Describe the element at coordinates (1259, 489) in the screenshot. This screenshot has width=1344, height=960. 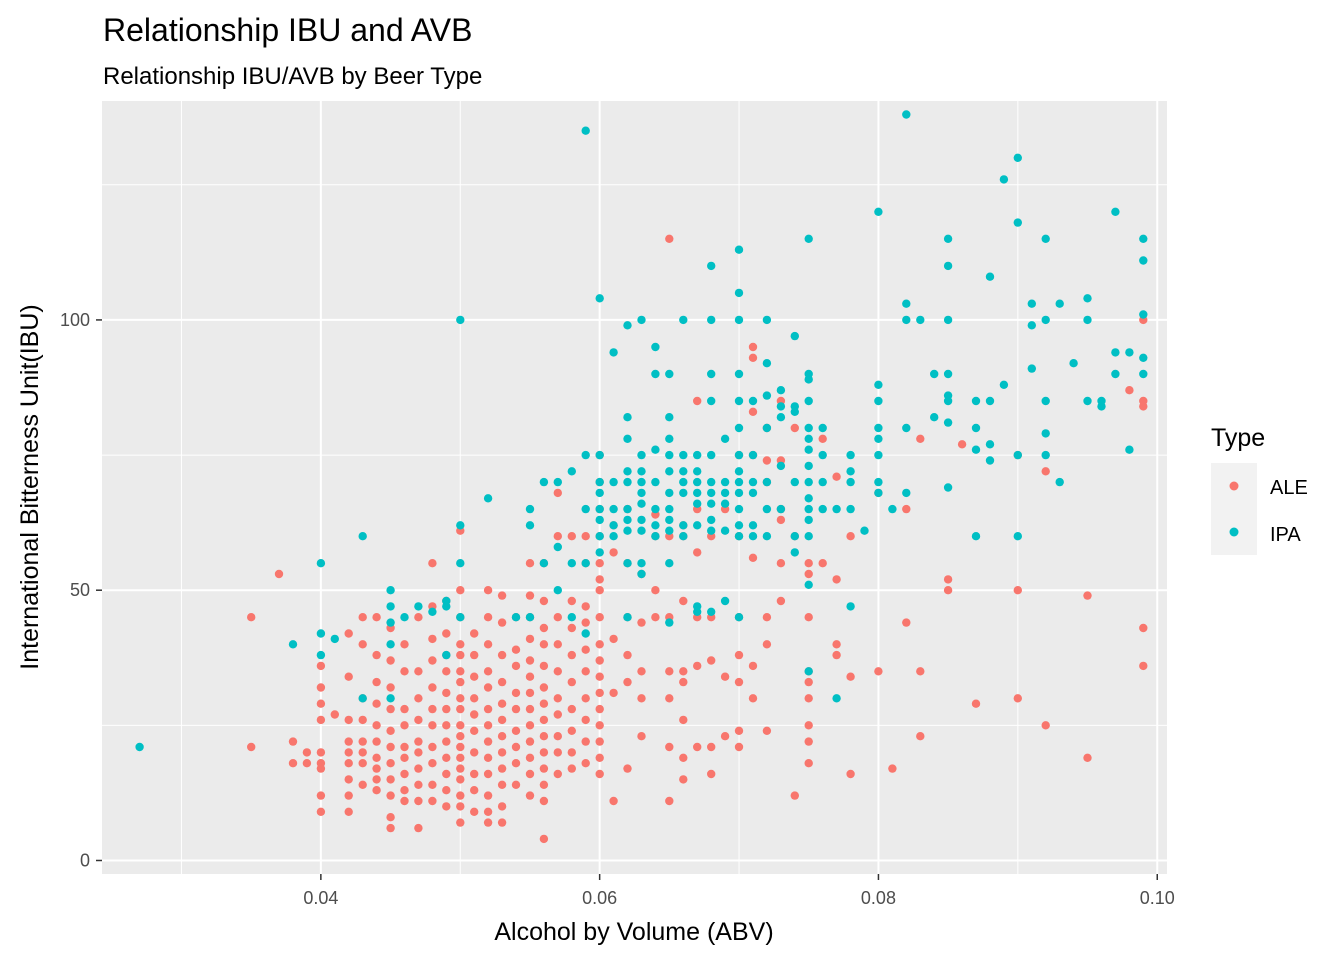
I see `legend: Type ALE IPA` at that location.